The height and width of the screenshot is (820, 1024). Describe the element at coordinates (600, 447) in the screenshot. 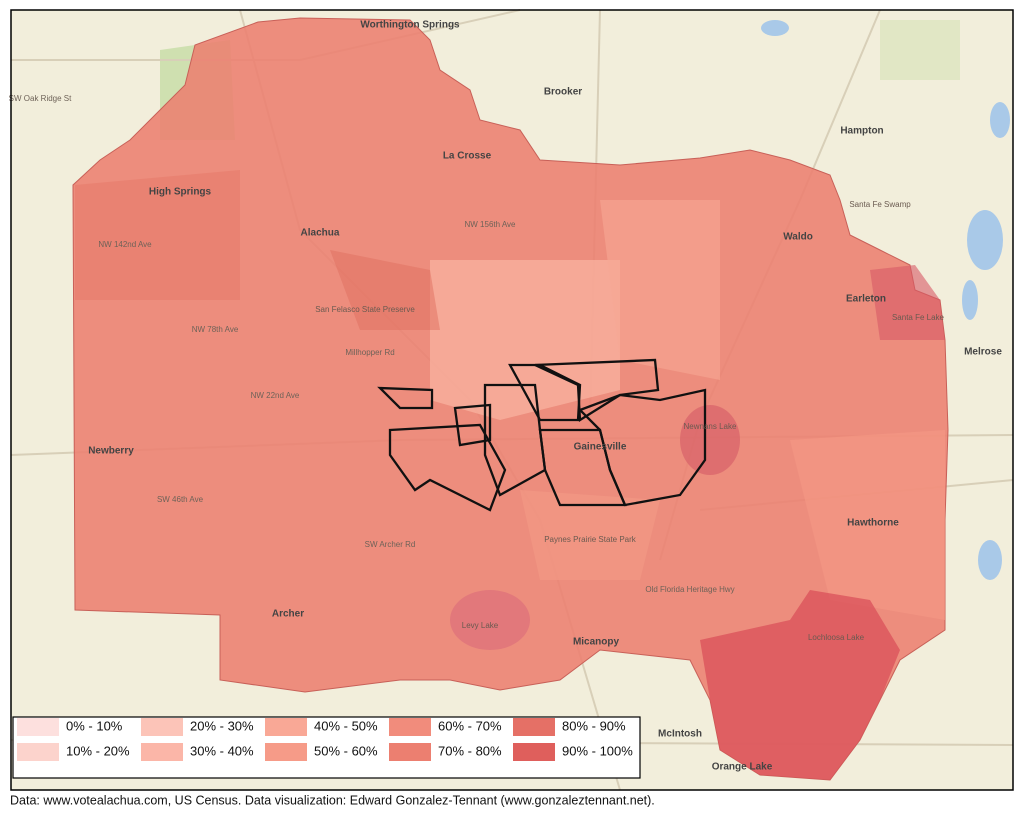

I see `town-label: Gainesville` at that location.